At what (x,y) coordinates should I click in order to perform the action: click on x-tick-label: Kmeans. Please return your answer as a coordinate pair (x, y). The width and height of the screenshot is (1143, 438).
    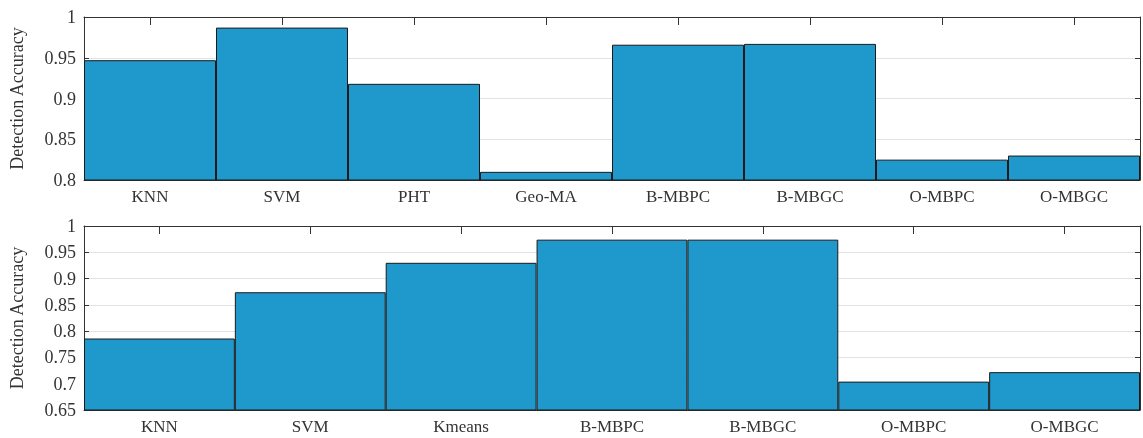
    Looking at the image, I should click on (461, 426).